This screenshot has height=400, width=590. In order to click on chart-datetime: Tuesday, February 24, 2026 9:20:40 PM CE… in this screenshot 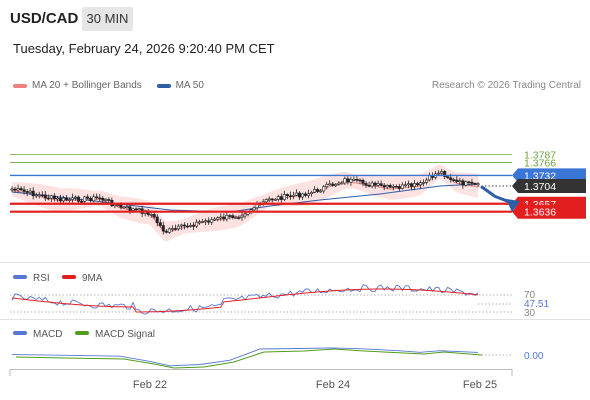, I will do `click(144, 48)`.